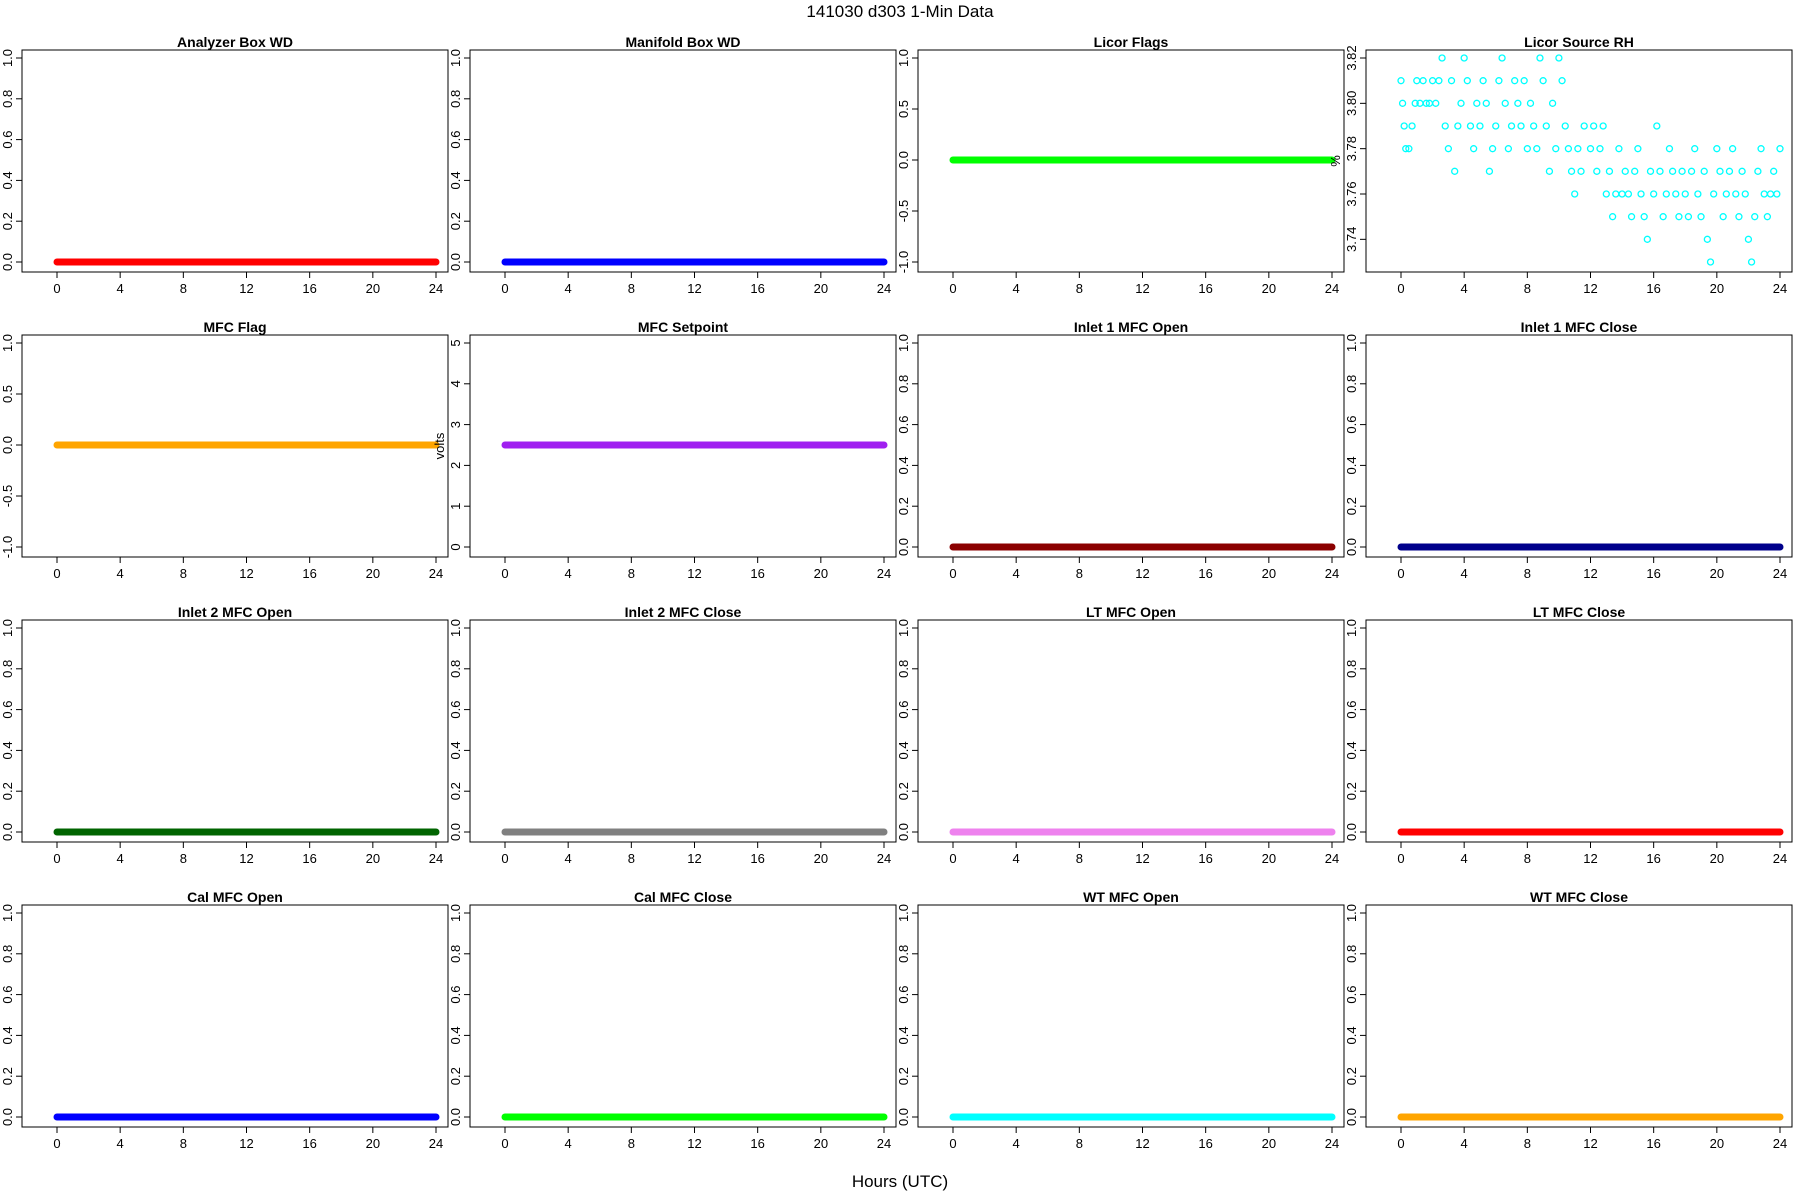 The image size is (1800, 1200). I want to click on panel-title: Licor Source RH, so click(1579, 42).